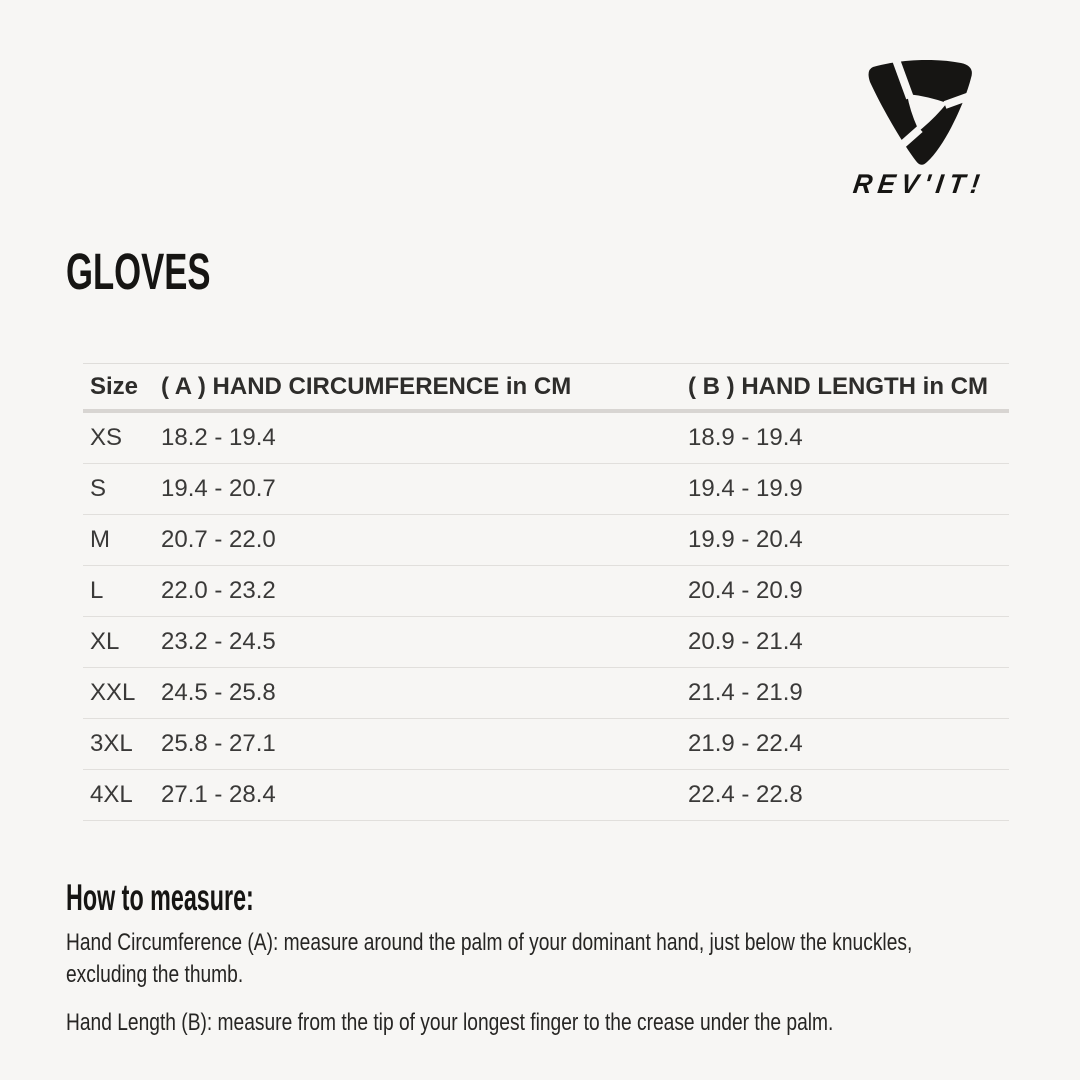 The height and width of the screenshot is (1080, 1080). What do you see at coordinates (118, 489) in the screenshot?
I see `size-cell: S` at bounding box center [118, 489].